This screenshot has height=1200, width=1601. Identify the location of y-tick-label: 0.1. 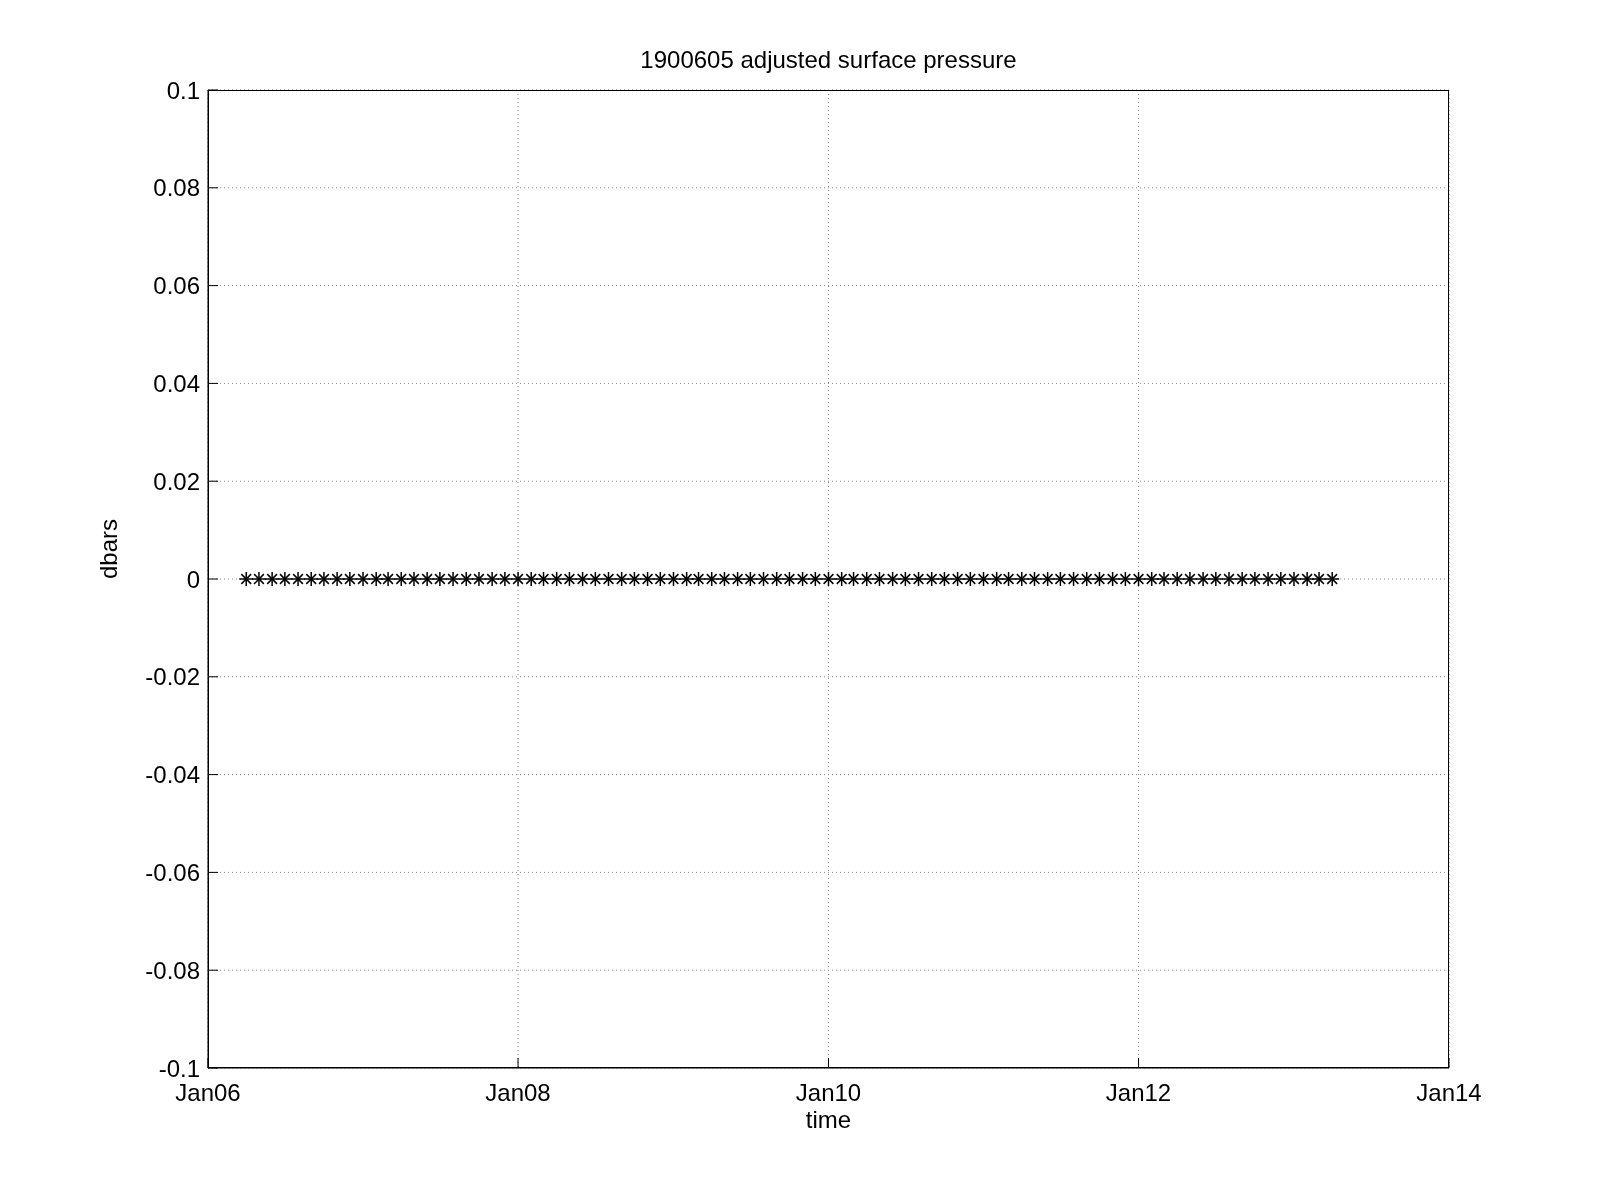
(183, 90).